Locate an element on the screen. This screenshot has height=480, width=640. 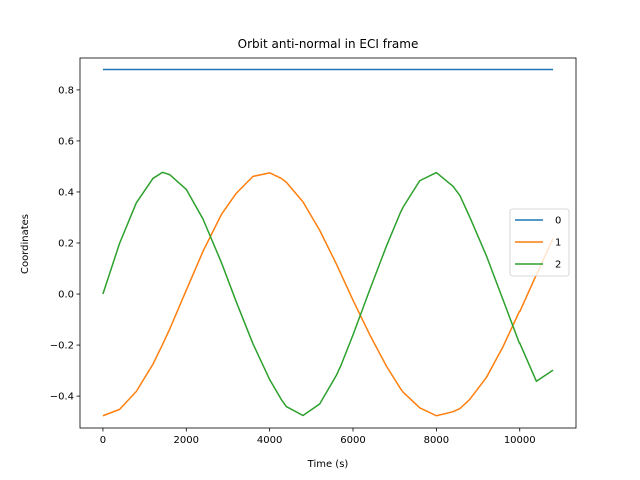
x-tick-label: 2000 is located at coordinates (186, 440).